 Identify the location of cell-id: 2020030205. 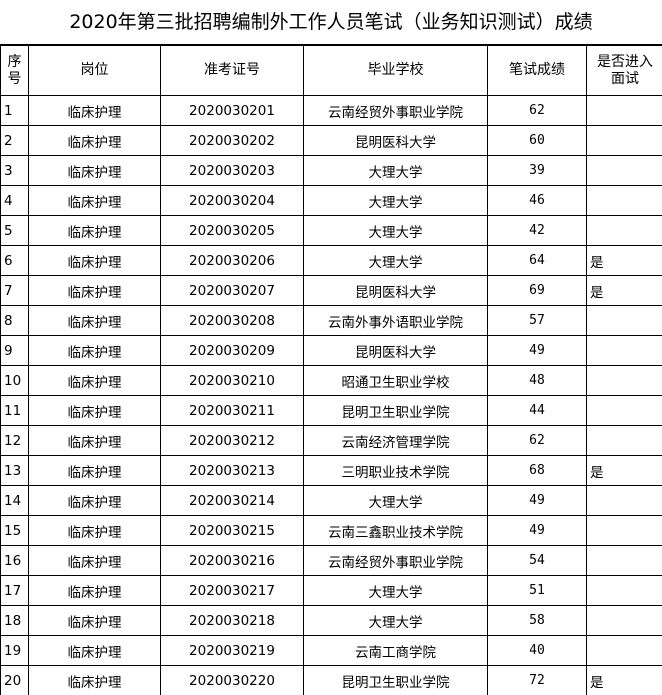
(232, 230).